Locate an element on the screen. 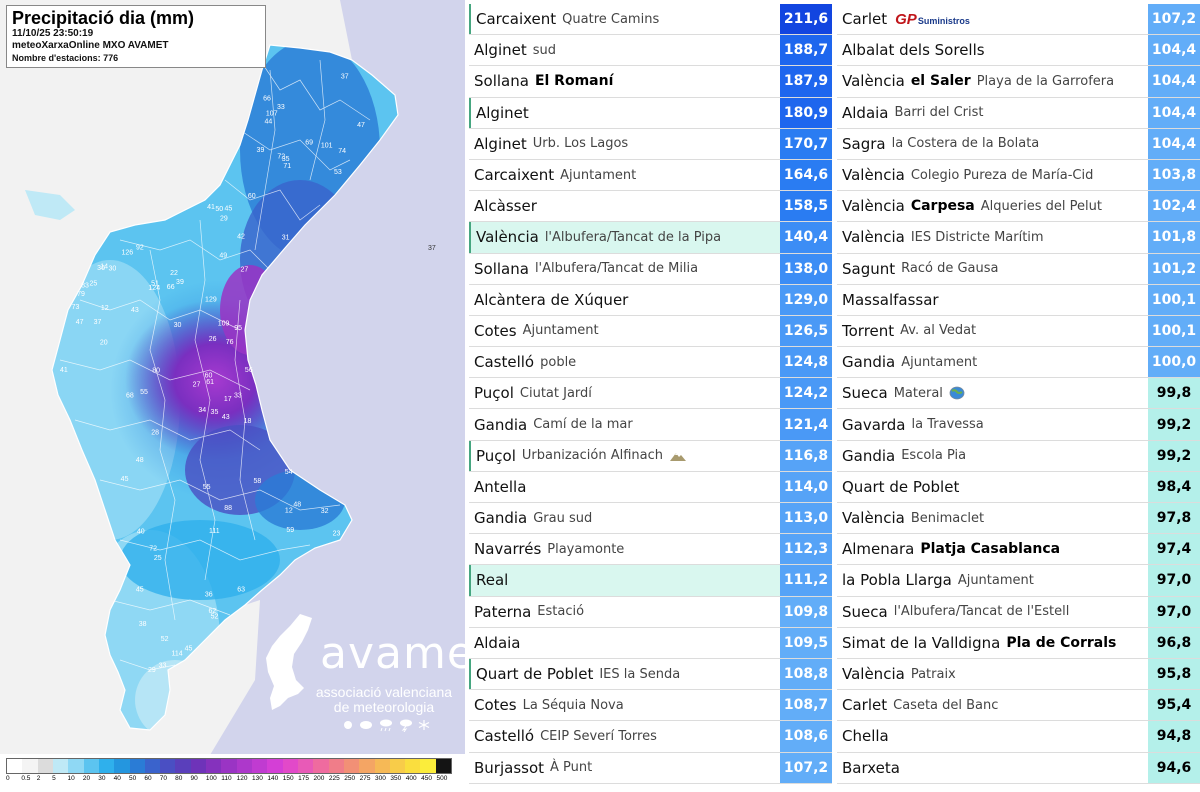  legend-label: 120 is located at coordinates (242, 778).